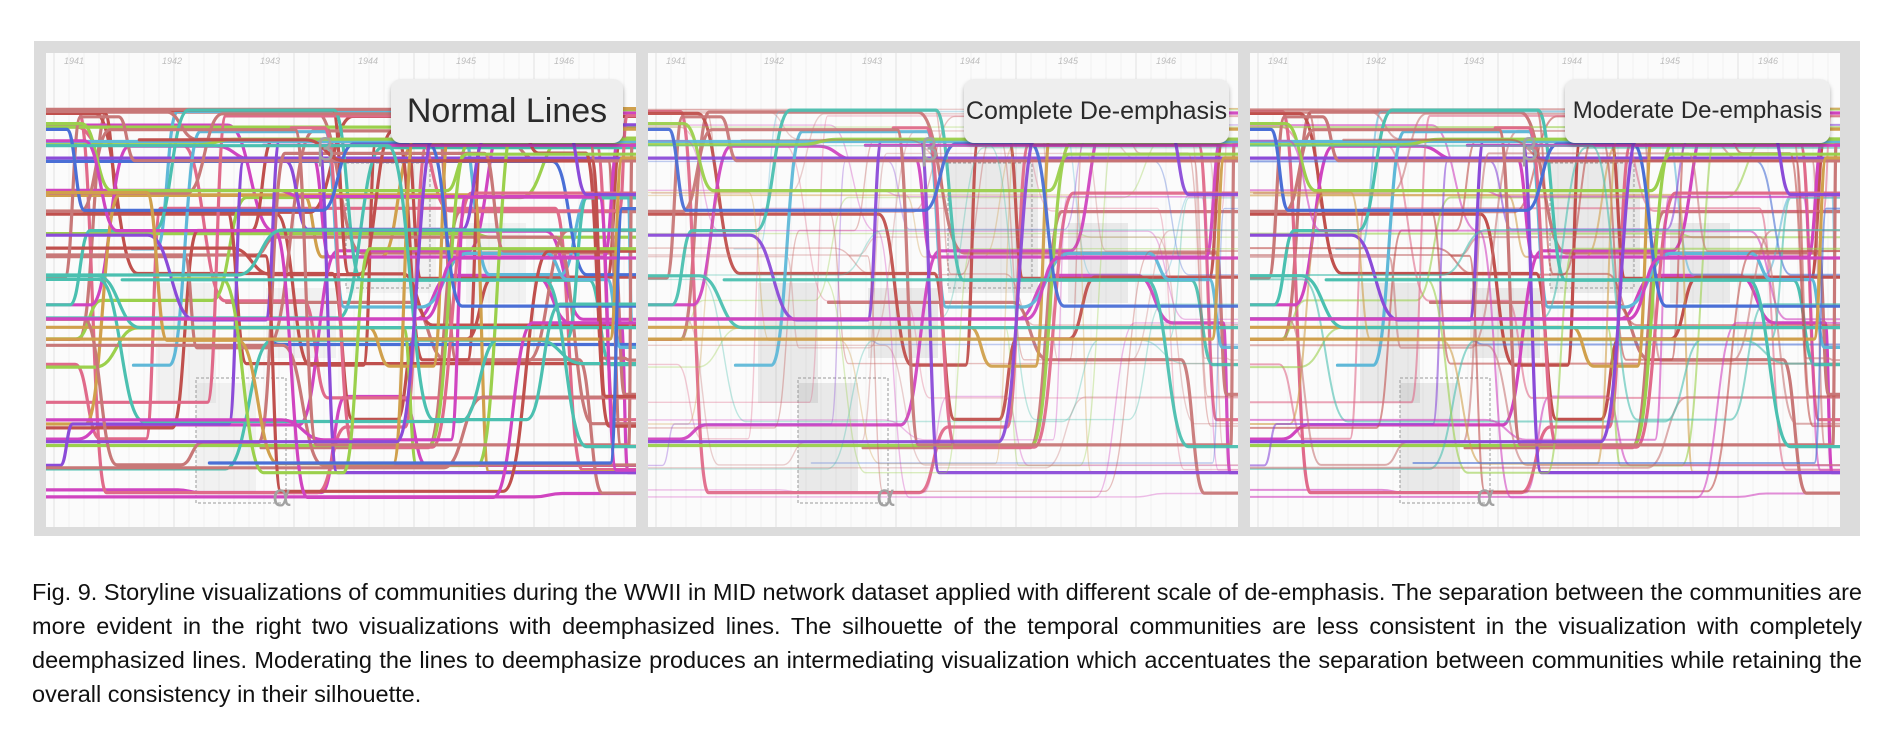  Describe the element at coordinates (1697, 111) in the screenshot. I see `panel-title-moderate: Moderate De-emphasis` at that location.